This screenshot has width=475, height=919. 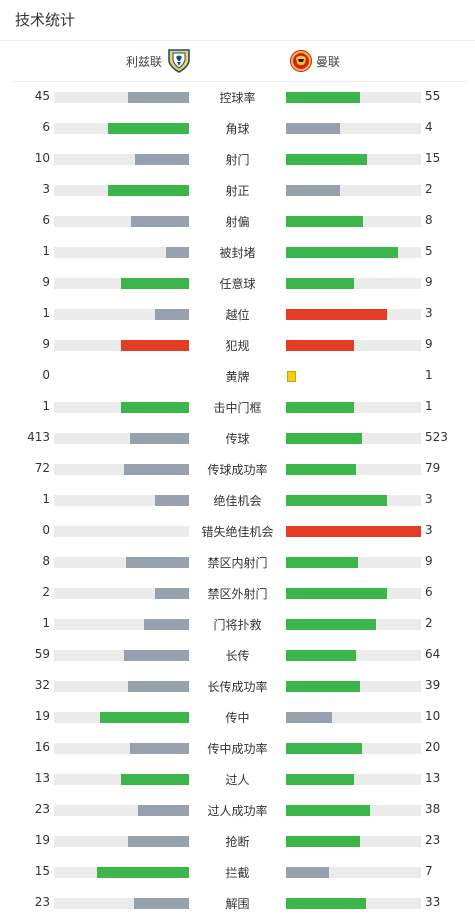 I want to click on stat-label: 传中, so click(x=237, y=718).